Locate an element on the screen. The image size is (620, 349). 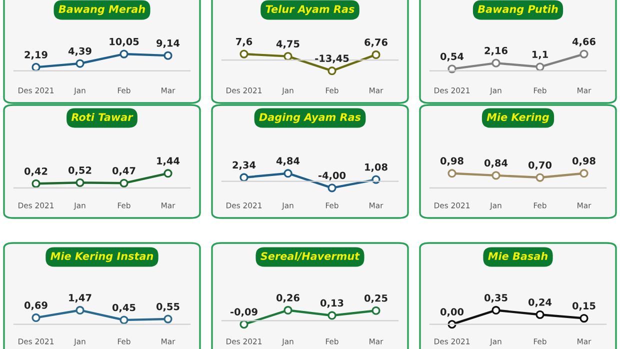
data-label: -13,45 is located at coordinates (332, 59).